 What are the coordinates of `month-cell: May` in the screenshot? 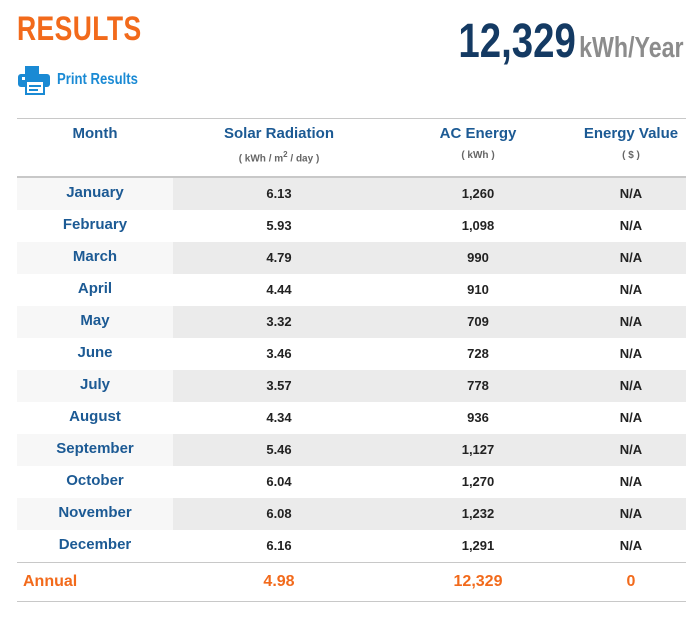 It's located at (95, 322).